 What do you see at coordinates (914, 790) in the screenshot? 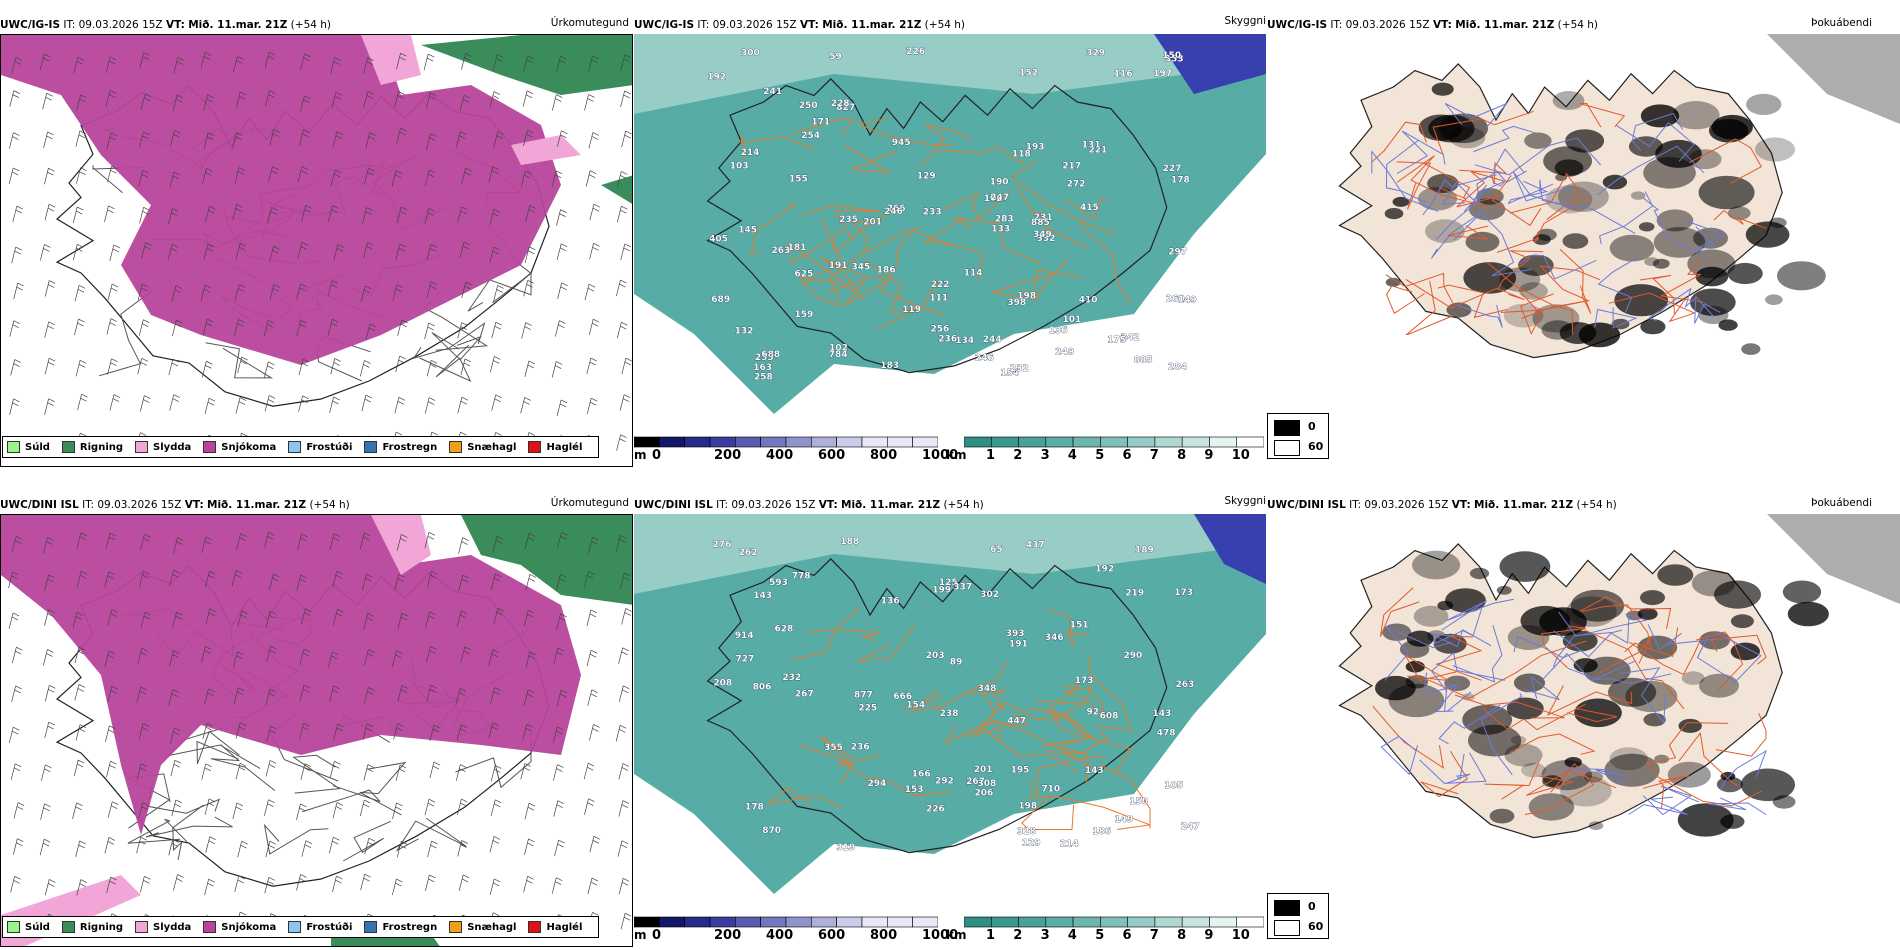
I see `ceiling-label: 153` at bounding box center [914, 790].